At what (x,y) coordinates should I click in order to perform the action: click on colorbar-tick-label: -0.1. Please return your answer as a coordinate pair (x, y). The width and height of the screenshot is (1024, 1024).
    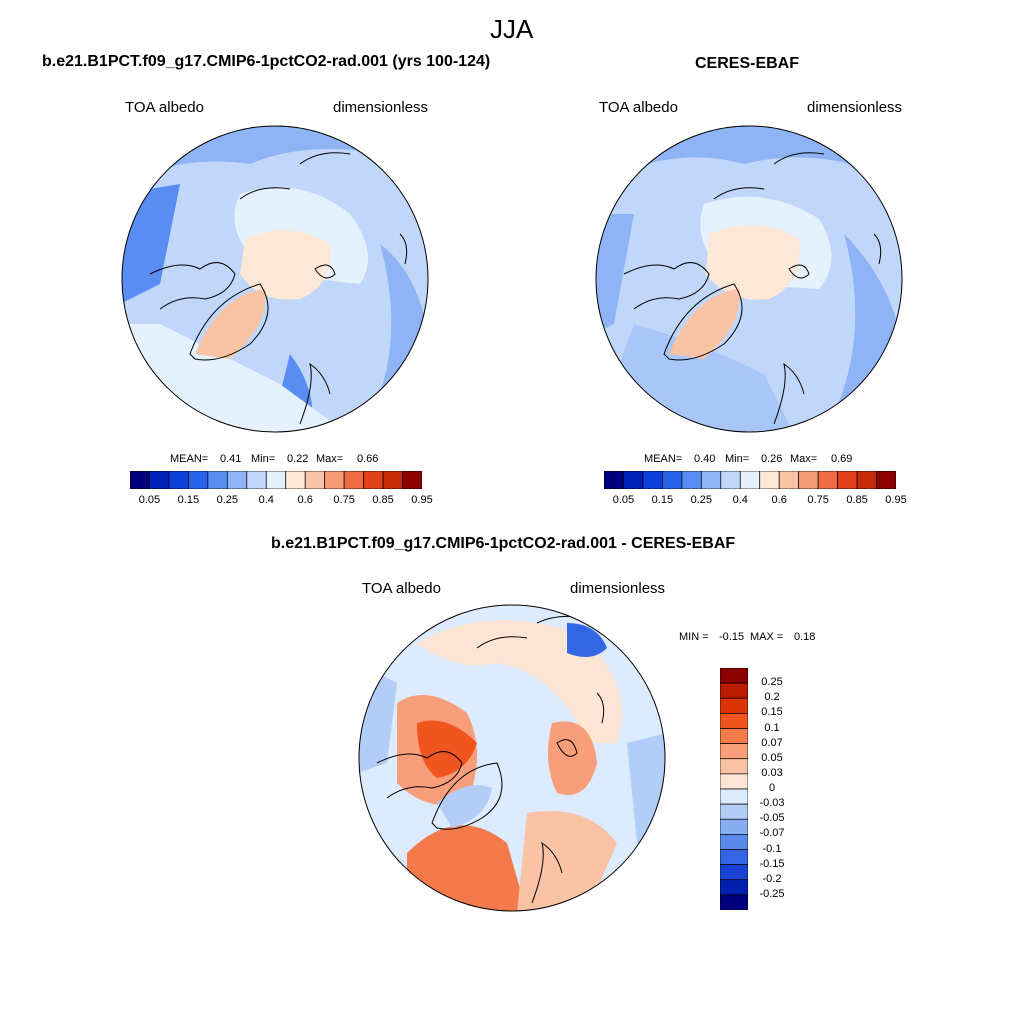
    Looking at the image, I should click on (772, 848).